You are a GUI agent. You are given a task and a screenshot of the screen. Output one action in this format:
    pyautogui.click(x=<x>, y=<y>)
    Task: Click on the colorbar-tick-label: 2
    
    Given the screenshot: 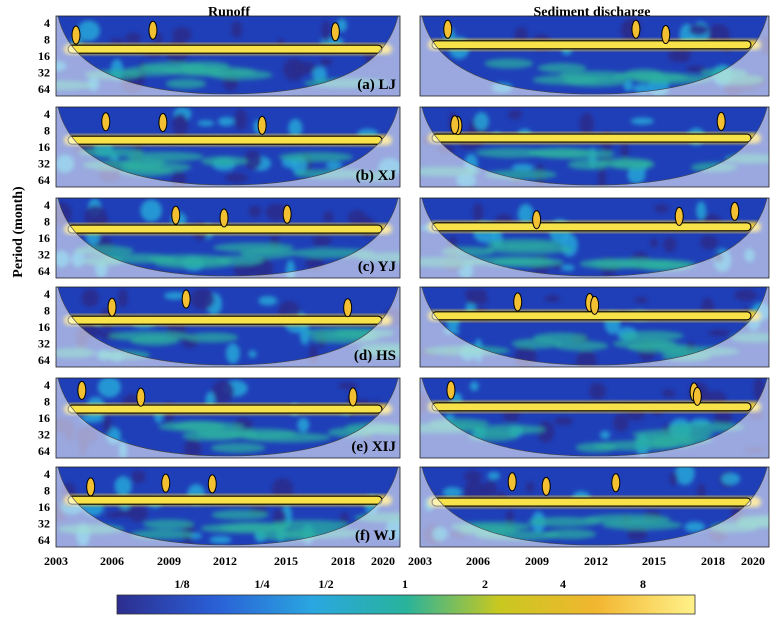 What is the action you would take?
    pyautogui.click(x=485, y=584)
    